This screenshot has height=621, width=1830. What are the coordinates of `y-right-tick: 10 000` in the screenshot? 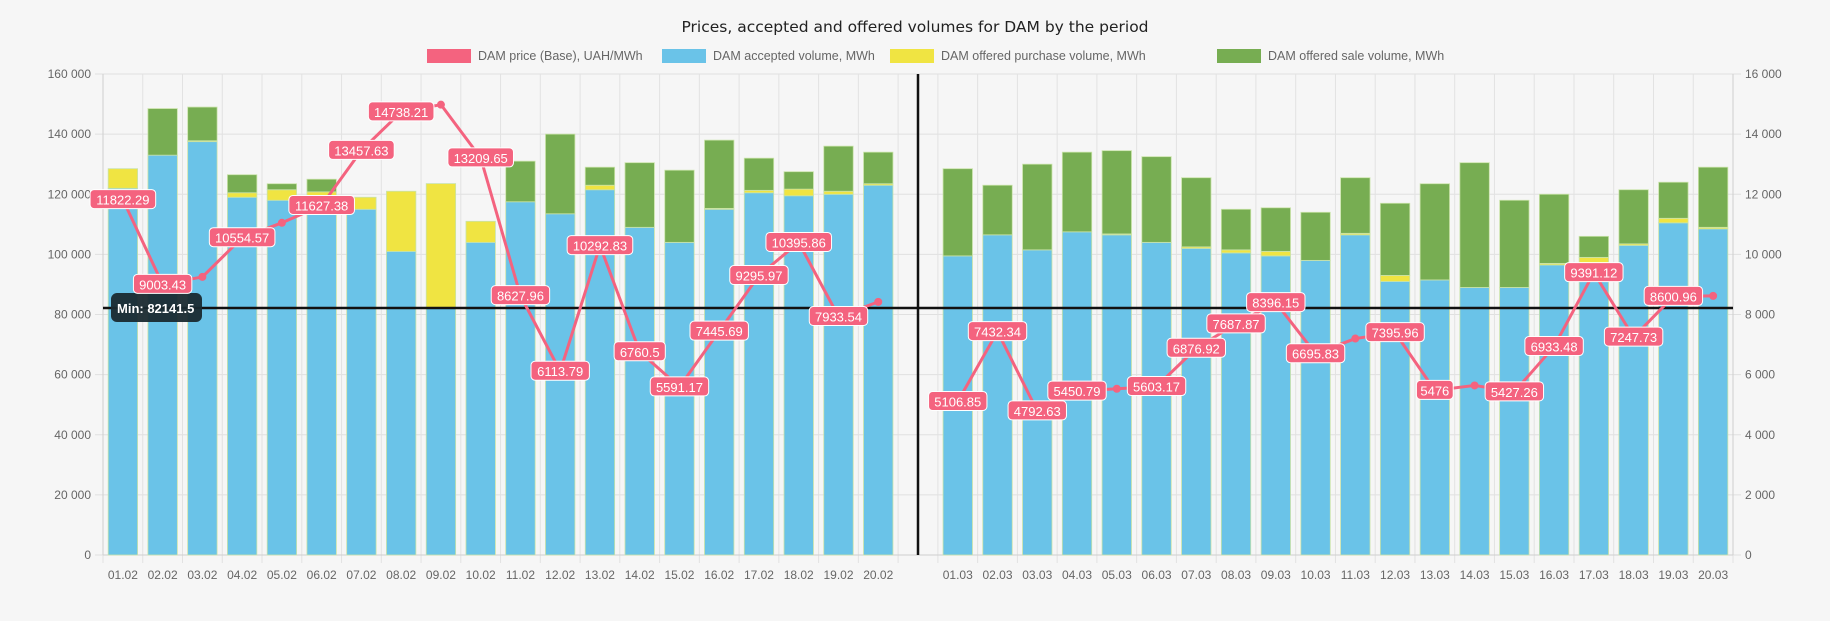 It's located at (1763, 254).